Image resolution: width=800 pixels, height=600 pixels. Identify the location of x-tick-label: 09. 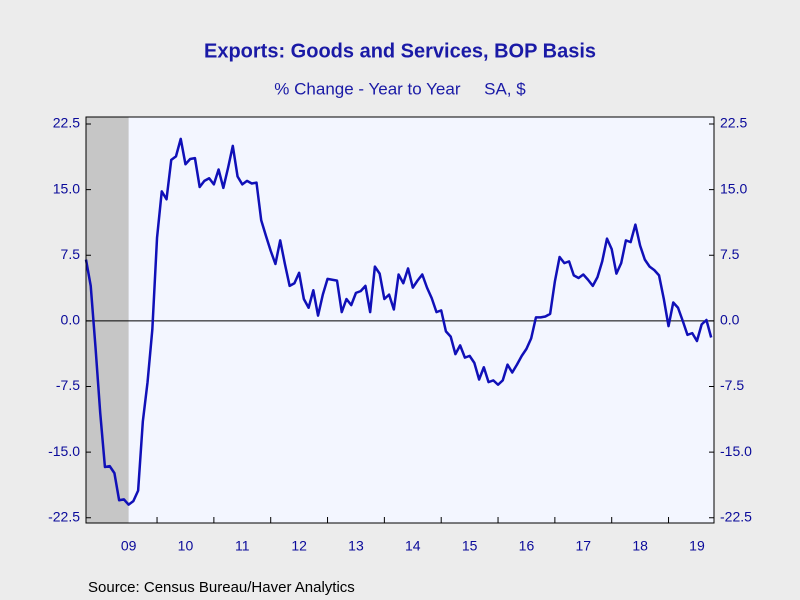
(129, 546).